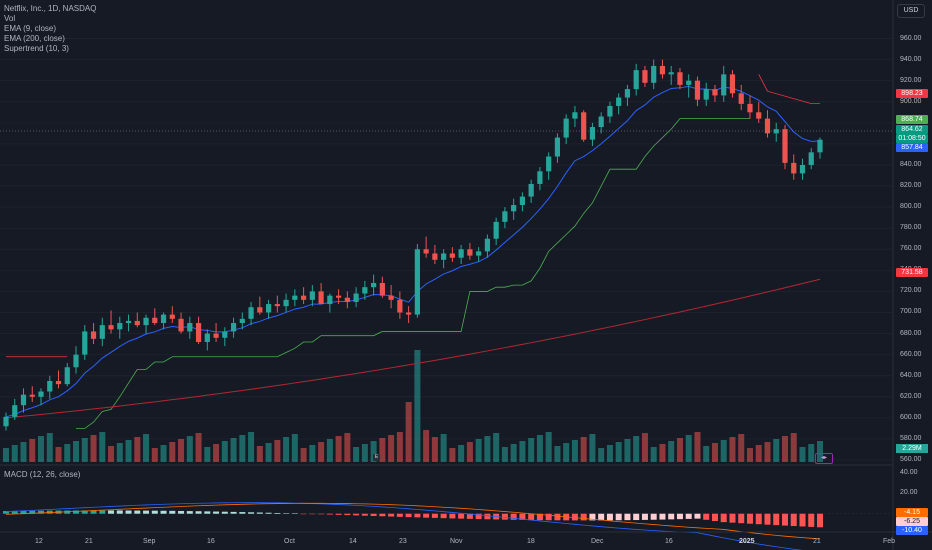 This screenshot has width=932, height=550. I want to click on earnings-event-badge: E, so click(376, 457).